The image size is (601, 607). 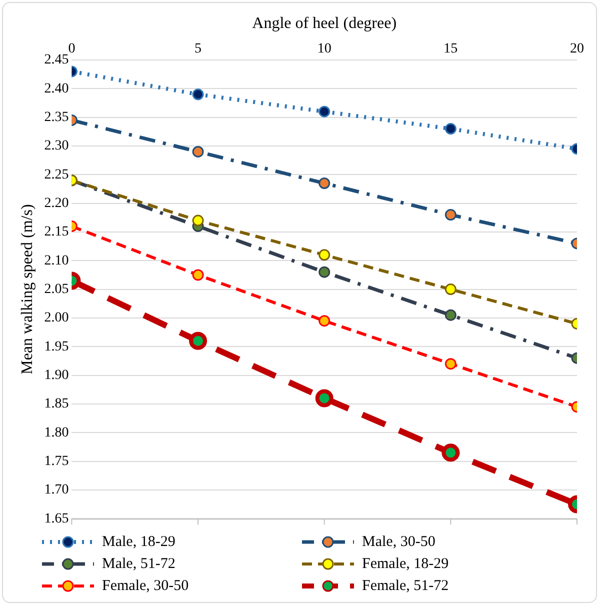 What do you see at coordinates (56, 174) in the screenshot?
I see `y-tick-label: 2.25` at bounding box center [56, 174].